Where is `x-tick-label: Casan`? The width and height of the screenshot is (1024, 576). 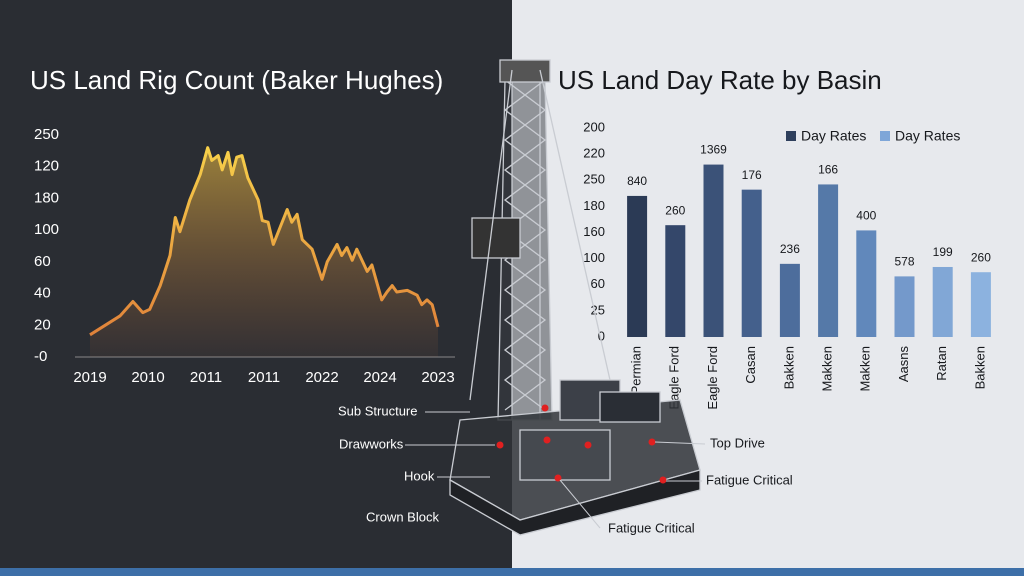 x-tick-label: Casan is located at coordinates (750, 365).